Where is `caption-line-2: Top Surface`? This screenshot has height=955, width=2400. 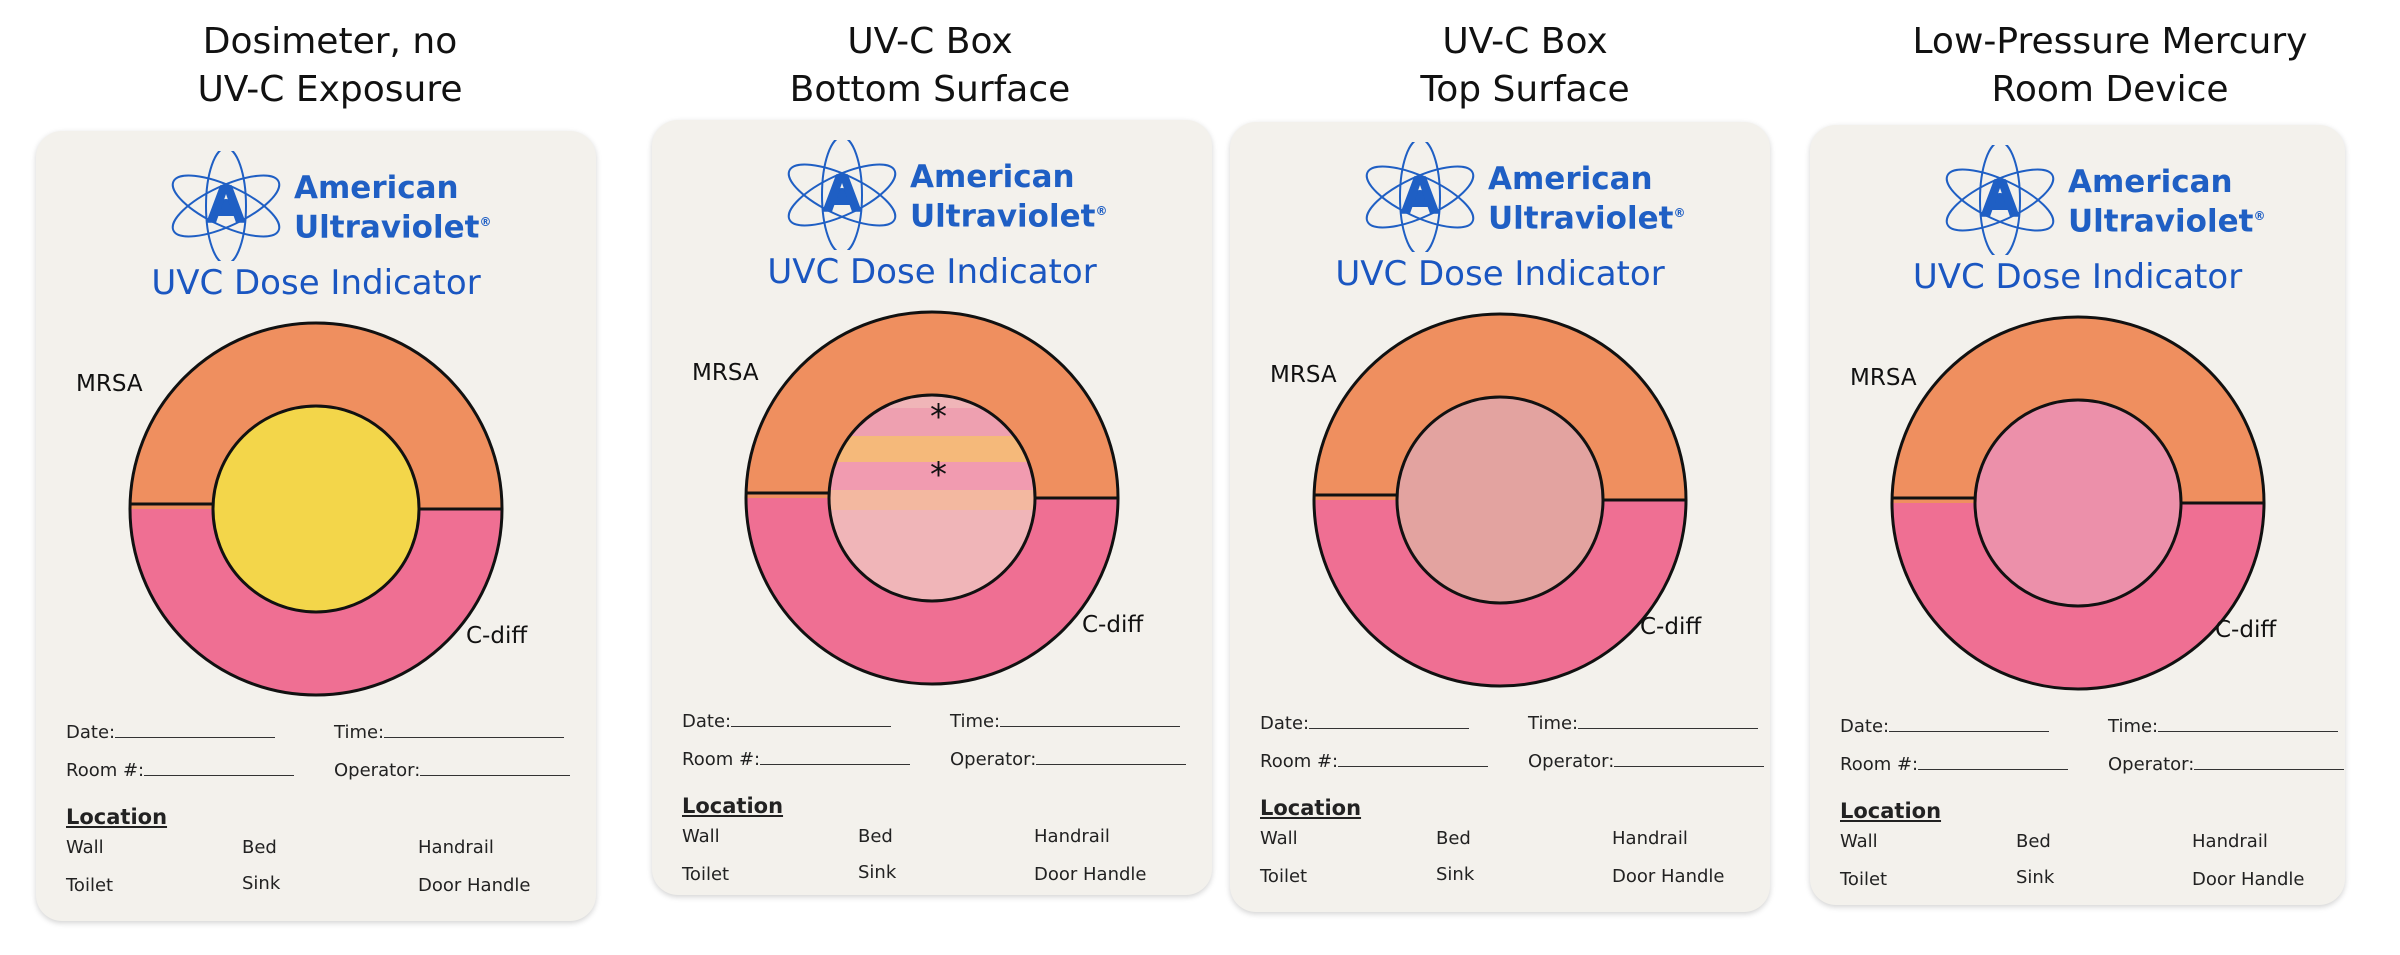
caption-line-2: Top Surface is located at coordinates (1525, 89).